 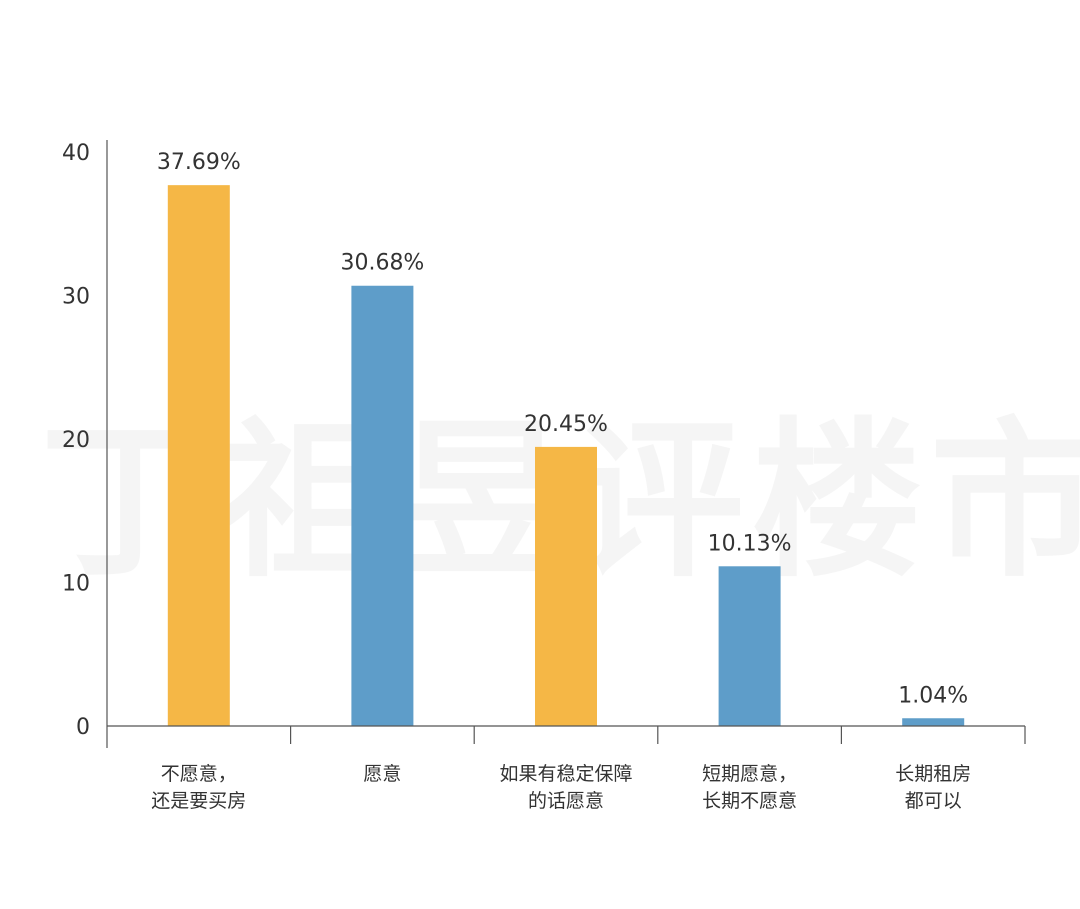 I want to click on y-axis: 0 10 20 30 40, so click(x=85, y=444).